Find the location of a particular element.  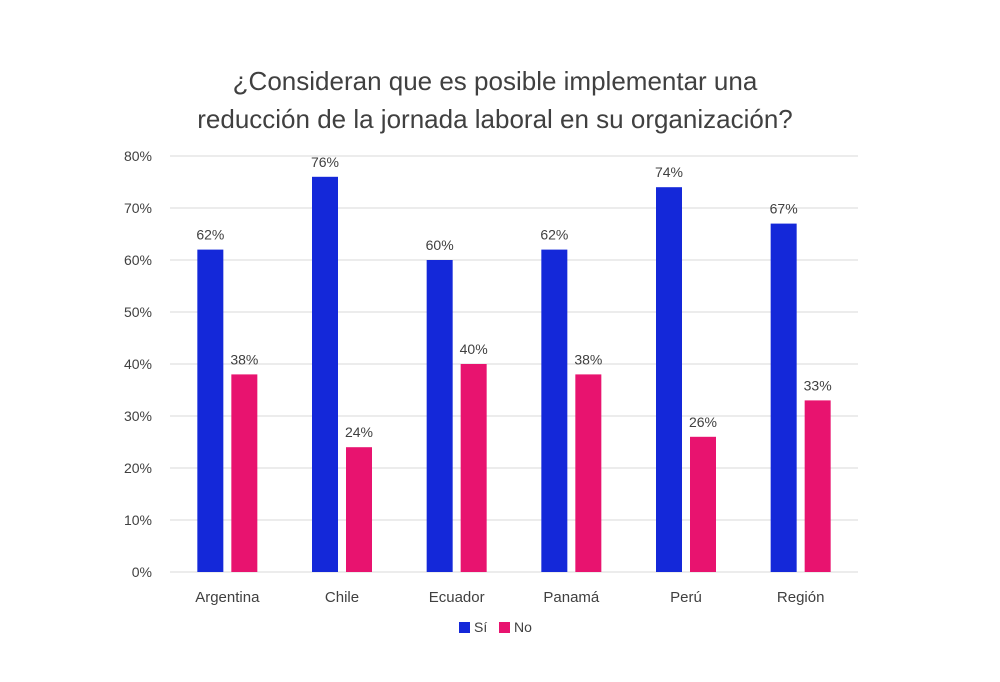

x-category-label: Perú is located at coordinates (686, 597).